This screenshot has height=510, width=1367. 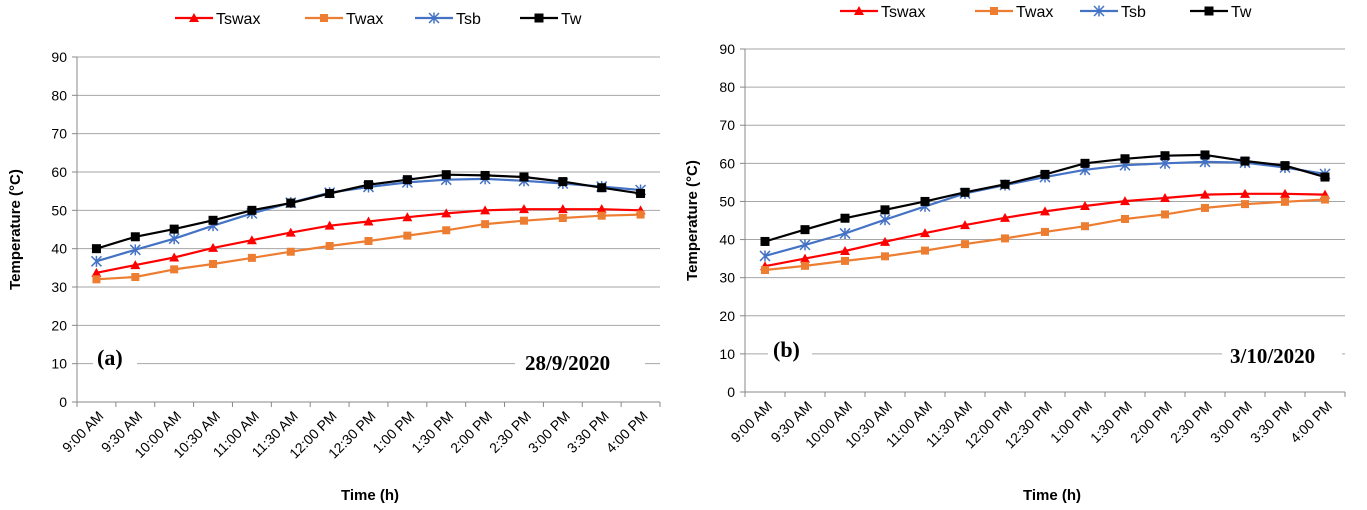 I want to click on y-tick-label: 0, so click(x=731, y=392).